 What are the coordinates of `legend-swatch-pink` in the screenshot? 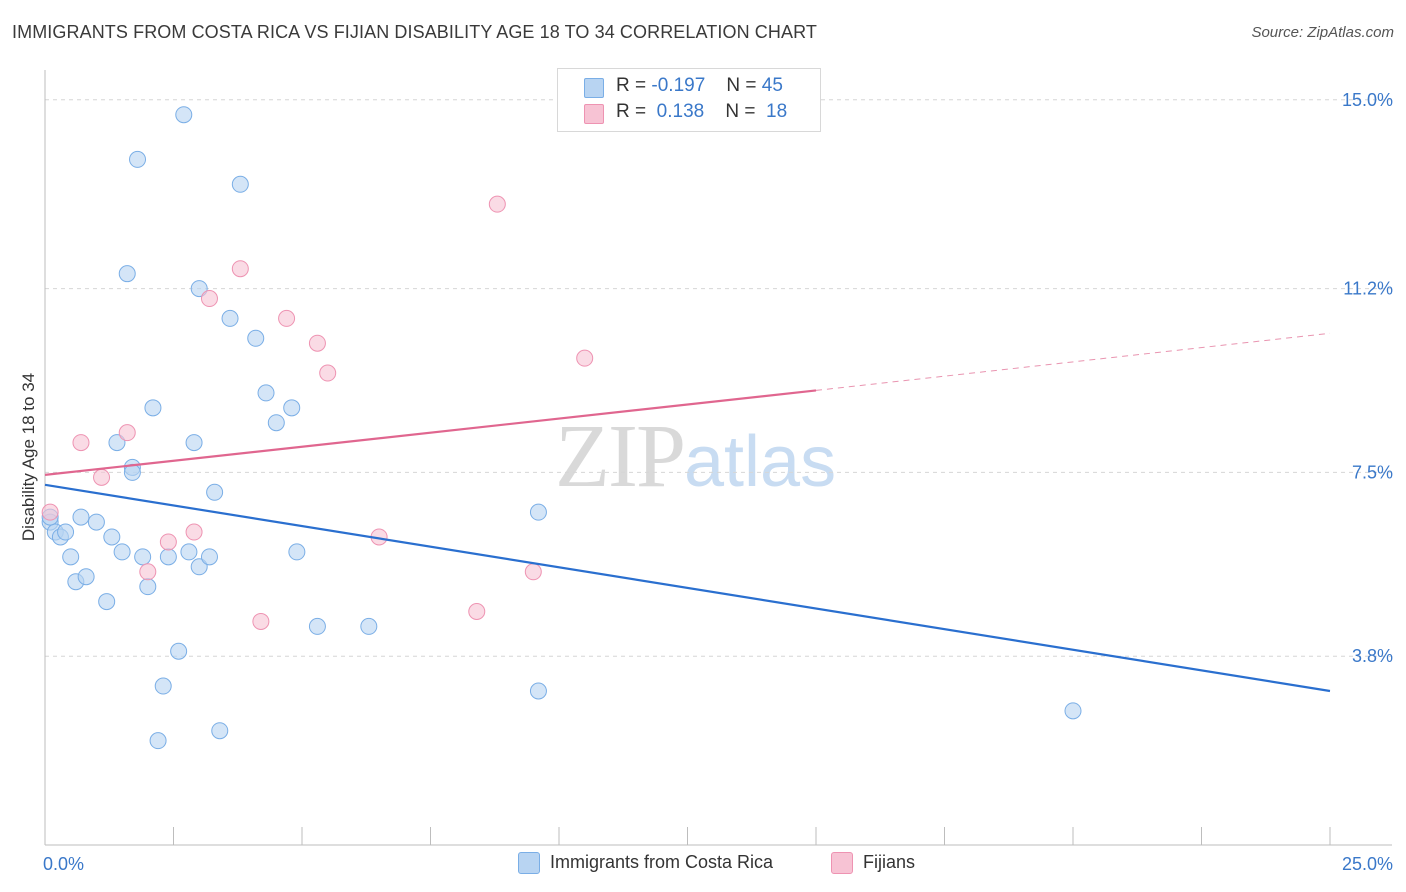 It's located at (594, 114).